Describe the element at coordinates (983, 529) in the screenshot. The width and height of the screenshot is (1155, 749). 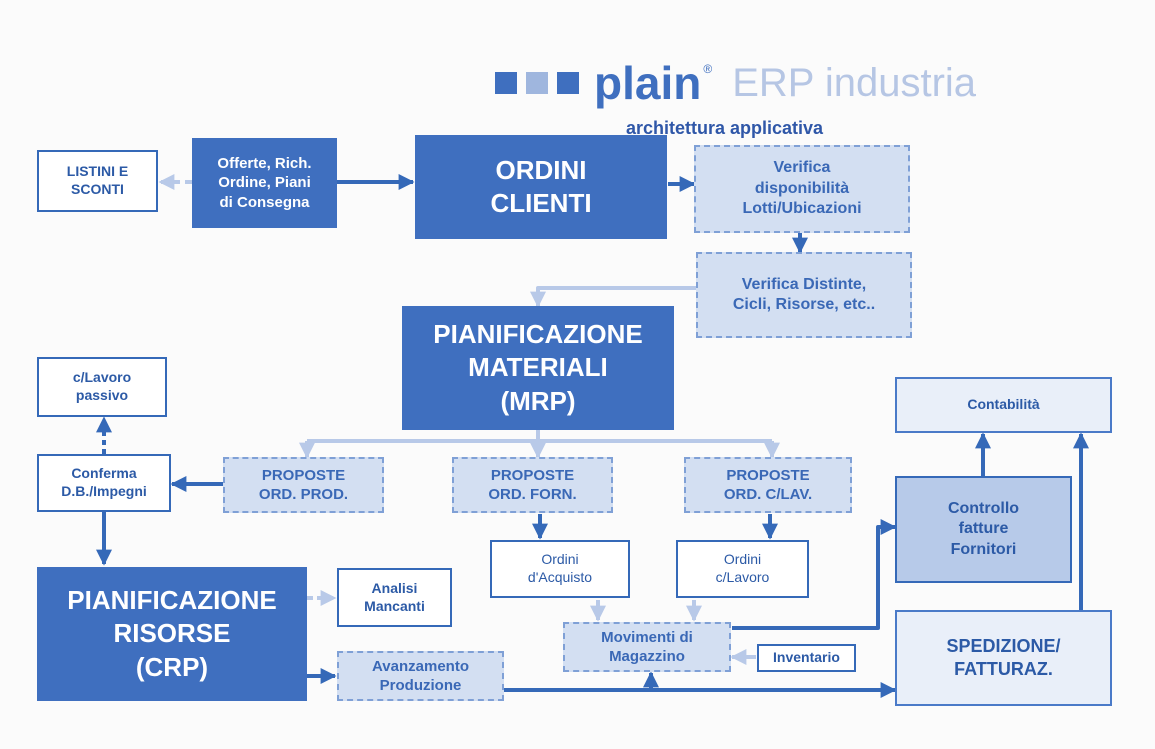
I see `controllo-fatture-box: Controllo fatture Fornitori` at that location.